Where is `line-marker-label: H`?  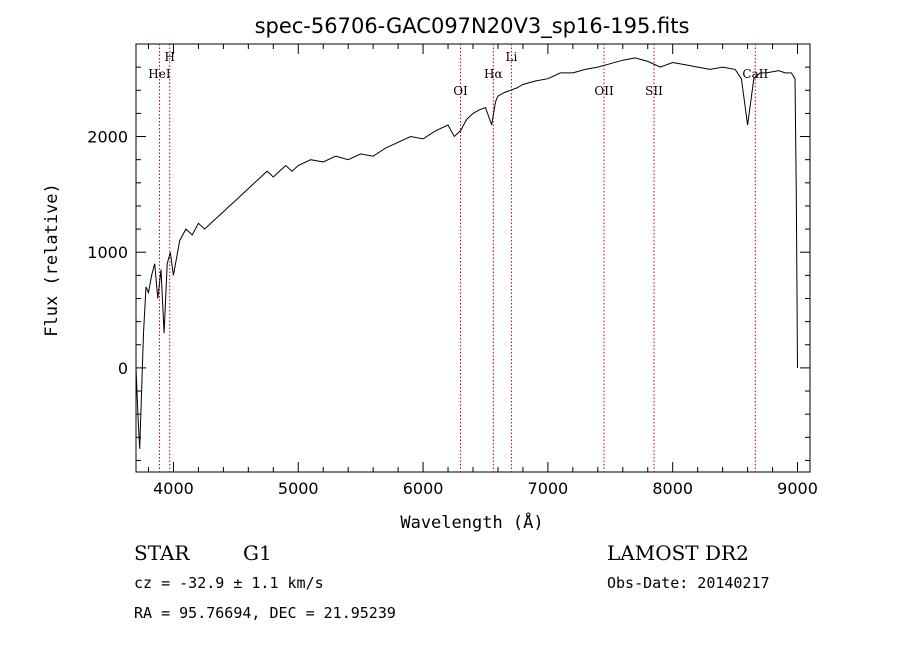
line-marker-label: H is located at coordinates (169, 57).